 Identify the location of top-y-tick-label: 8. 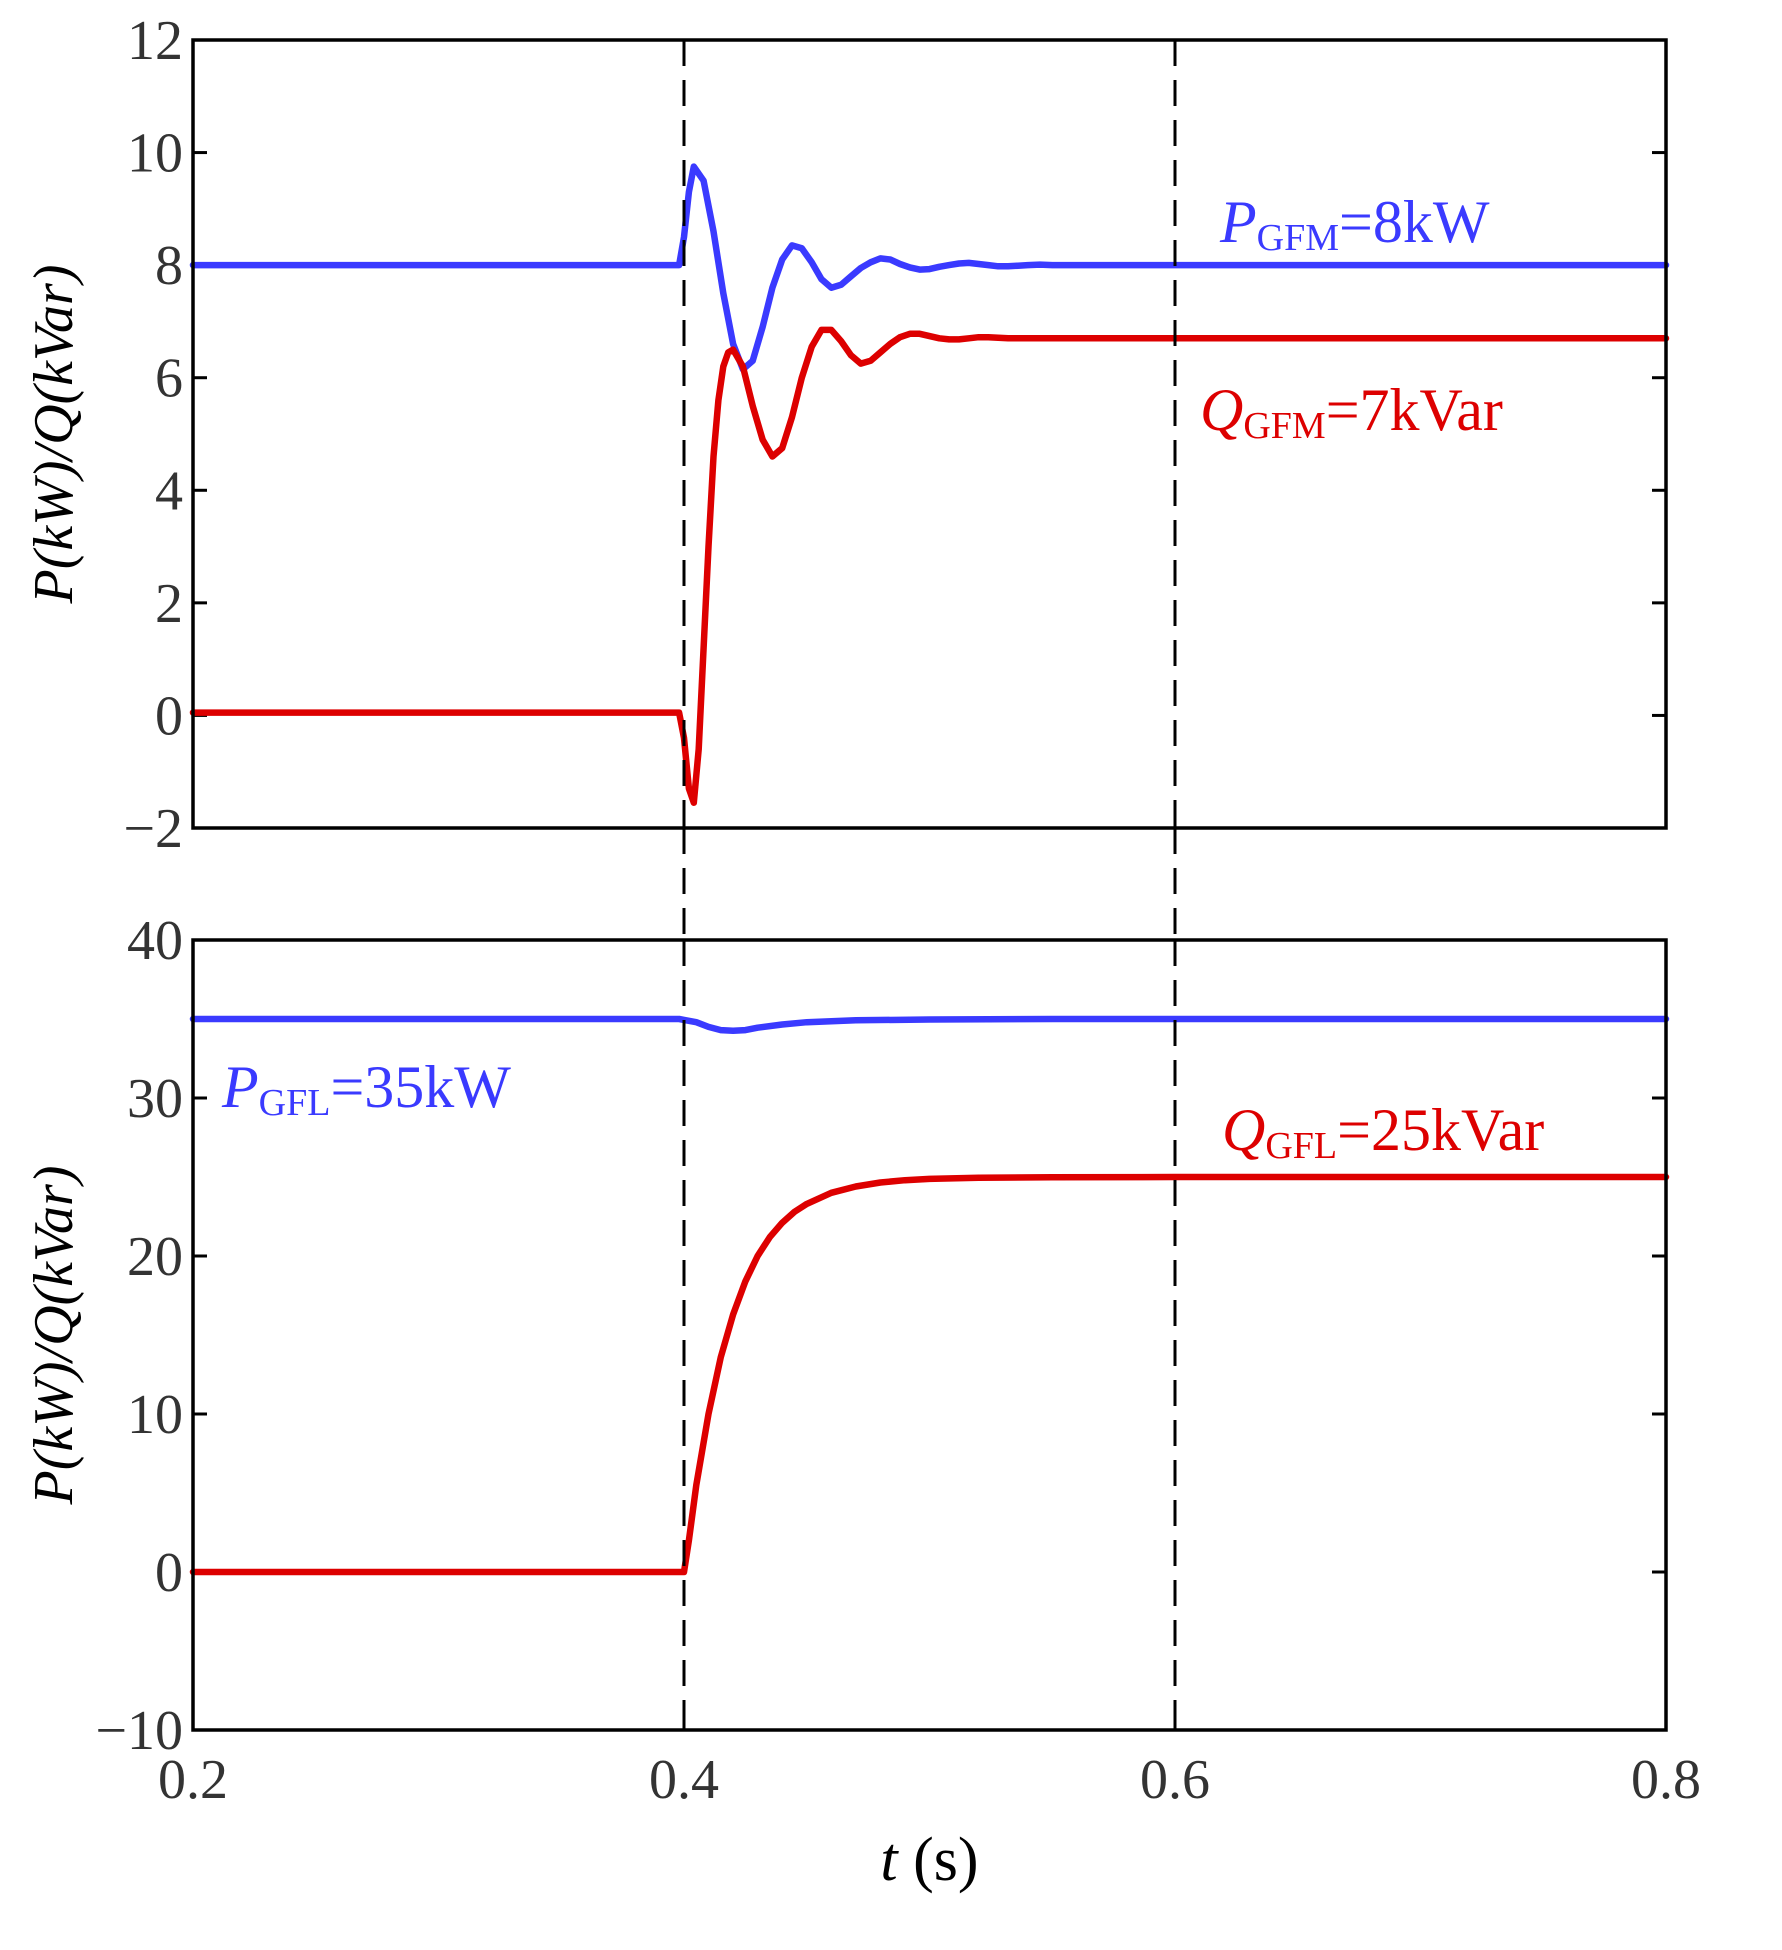
(169, 266).